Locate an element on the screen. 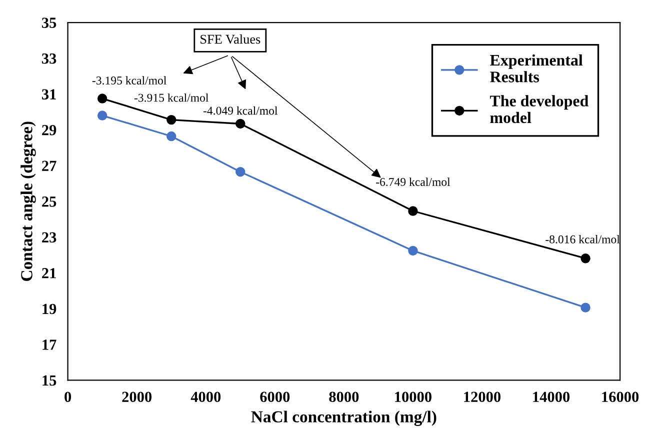  x-tick-label: 12000 is located at coordinates (482, 397).